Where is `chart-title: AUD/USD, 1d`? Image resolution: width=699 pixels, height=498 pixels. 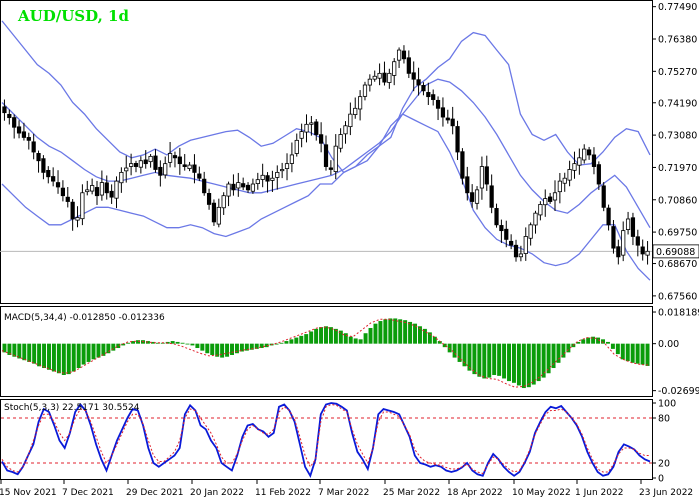 chart-title: AUD/USD, 1d is located at coordinates (73, 16).